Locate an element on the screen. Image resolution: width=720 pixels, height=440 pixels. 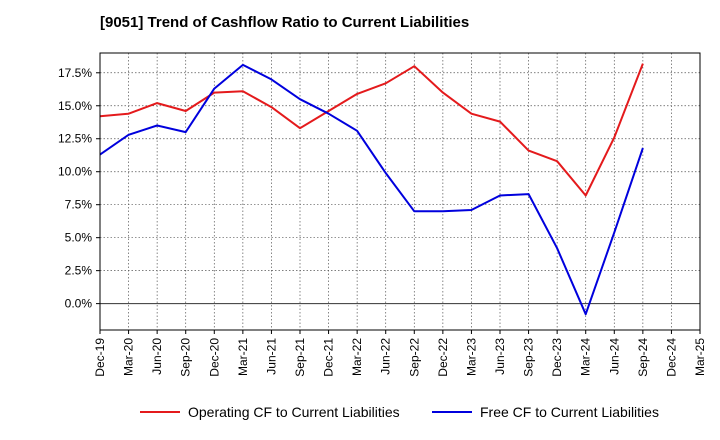
y-tick-label: 0.0% is located at coordinates (79, 304).